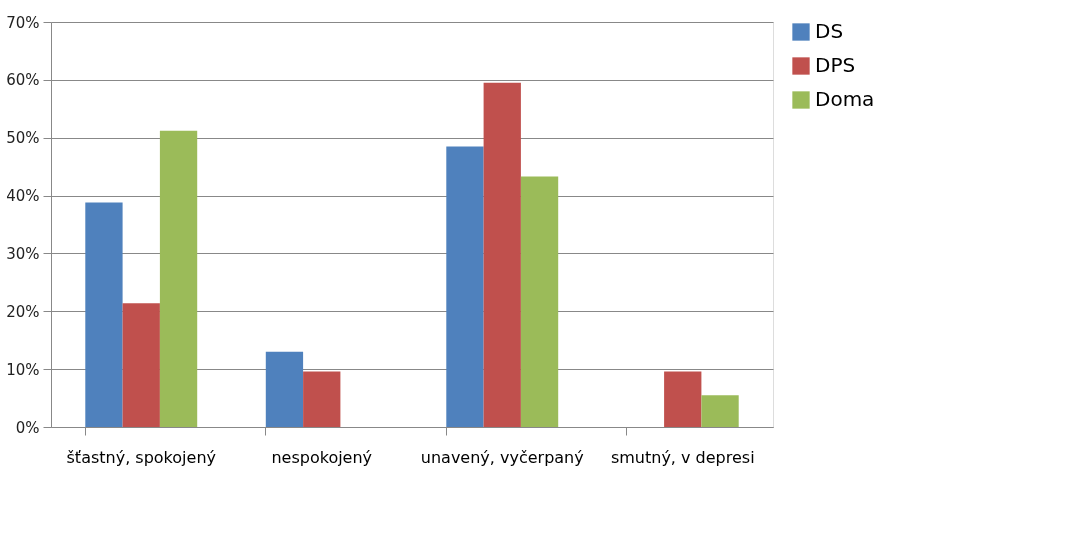  What do you see at coordinates (23, 311) in the screenshot?
I see `y-tick-label: 20%` at bounding box center [23, 311].